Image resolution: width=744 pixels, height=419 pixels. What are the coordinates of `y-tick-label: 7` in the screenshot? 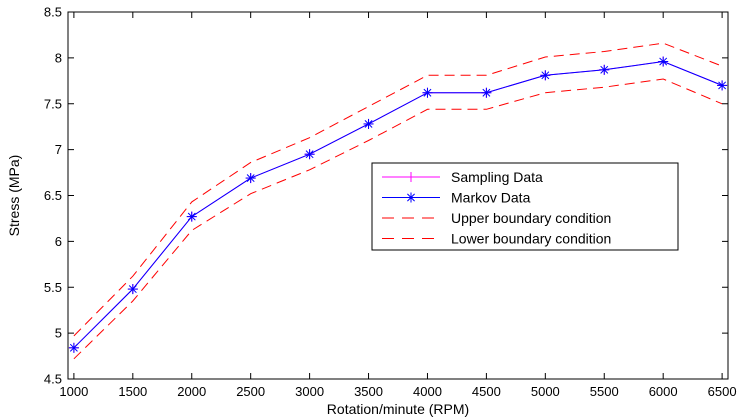 It's located at (58, 149).